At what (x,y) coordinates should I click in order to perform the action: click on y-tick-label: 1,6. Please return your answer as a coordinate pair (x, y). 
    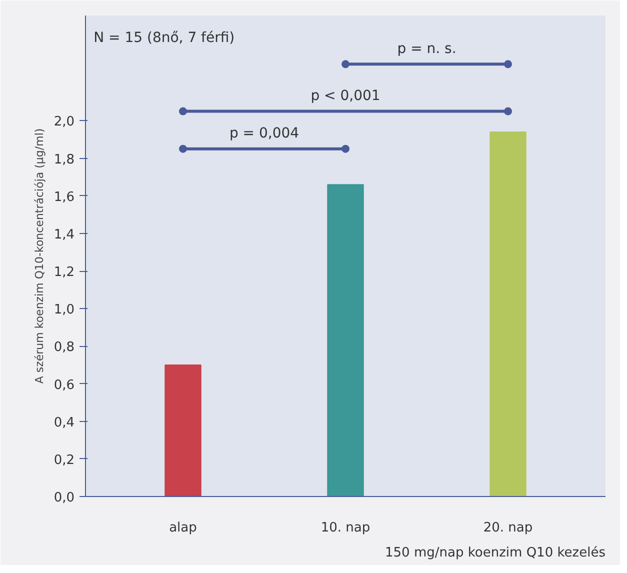
    Looking at the image, I should click on (64, 197).